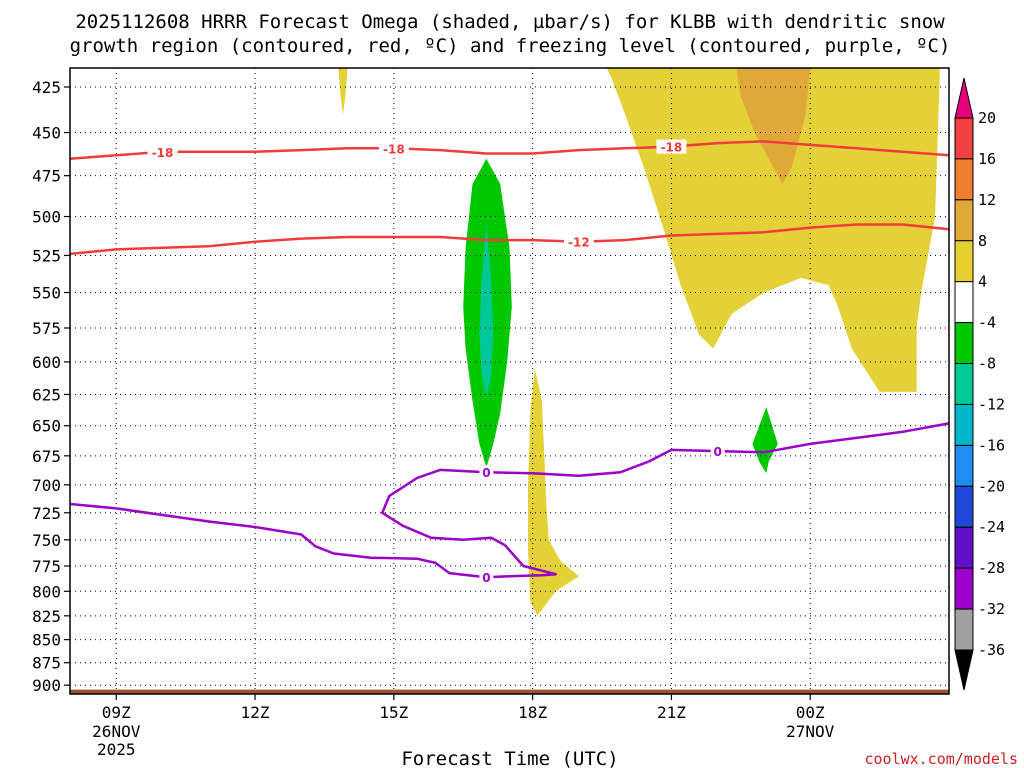 This screenshot has width=1024, height=768. I want to click on colorbar-label-11: -28, so click(991, 568).